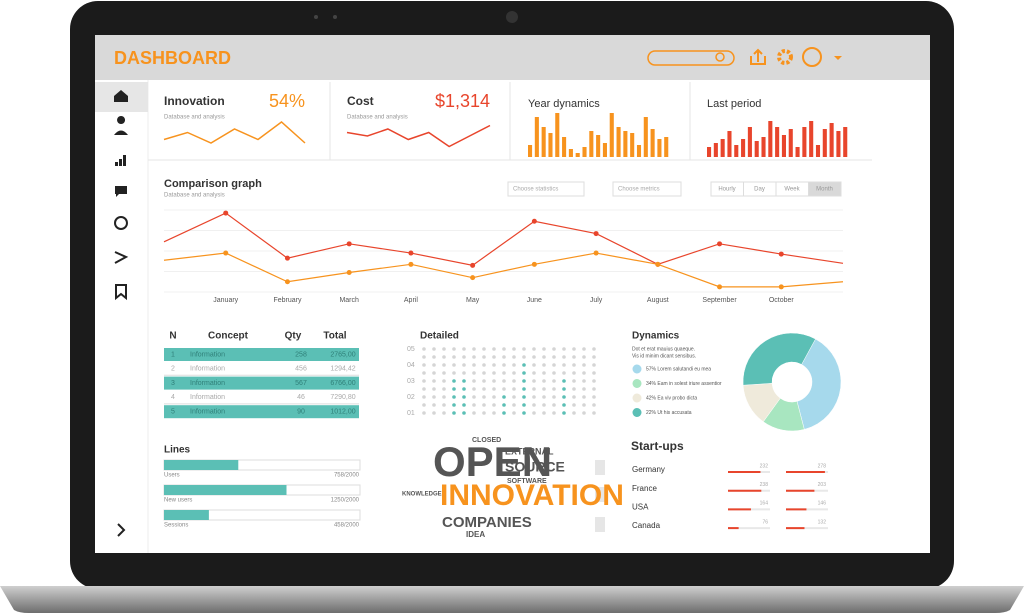 The height and width of the screenshot is (613, 1024). I want to click on nav-bookmark, so click(121, 292).